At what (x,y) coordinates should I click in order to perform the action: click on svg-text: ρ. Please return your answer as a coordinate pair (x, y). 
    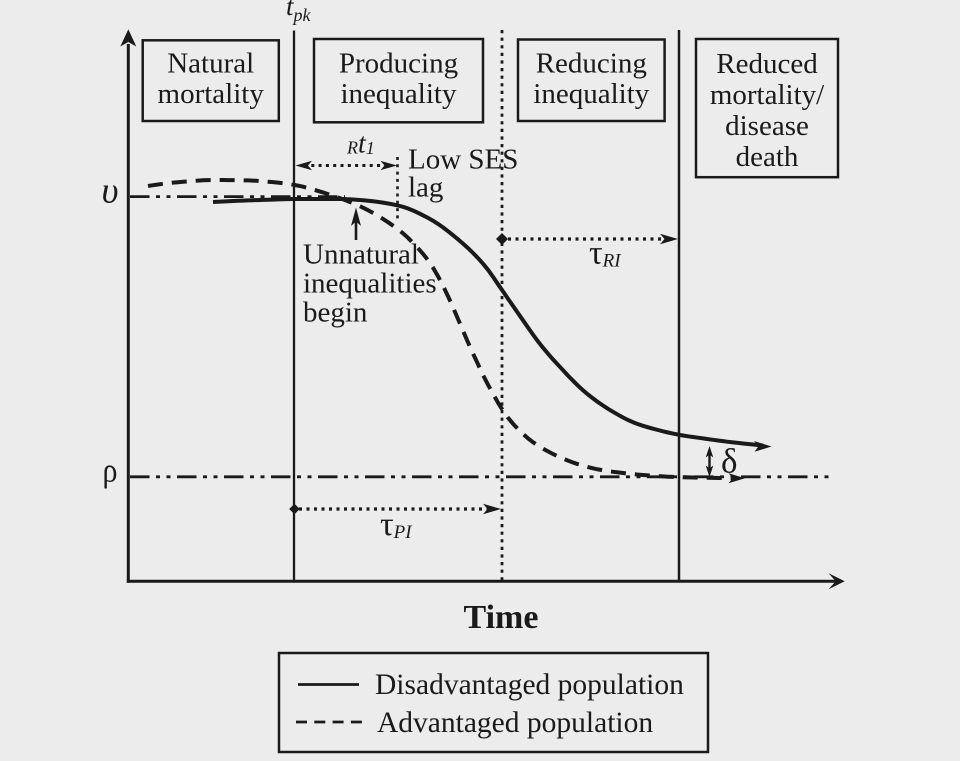
    Looking at the image, I should click on (110, 471).